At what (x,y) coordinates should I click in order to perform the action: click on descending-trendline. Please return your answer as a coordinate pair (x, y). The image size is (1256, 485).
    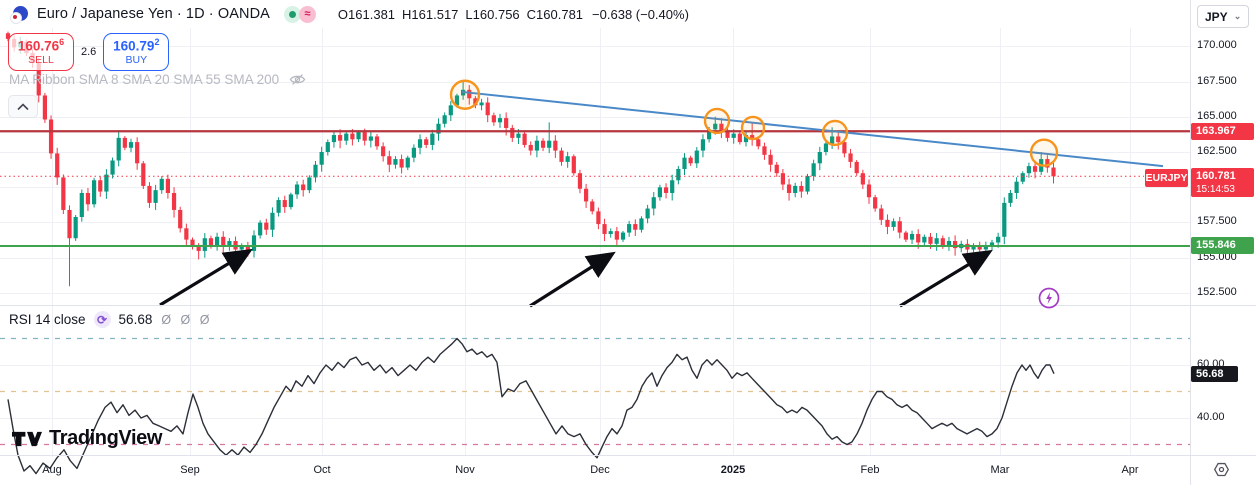
    Looking at the image, I should click on (812, 129).